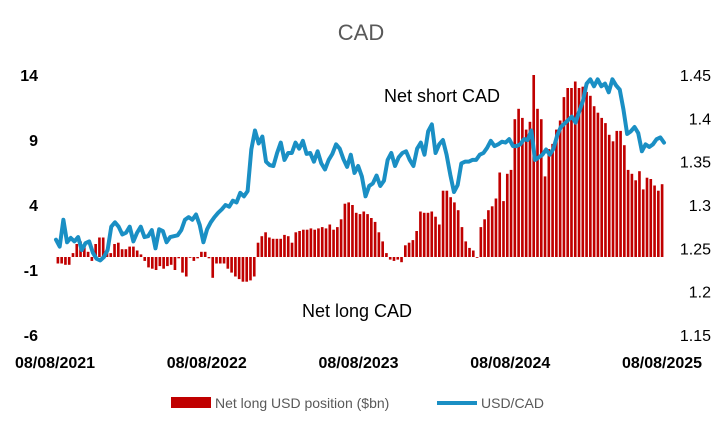  Describe the element at coordinates (662, 363) in the screenshot. I see `x-tick-label: 08/08/2025` at that location.